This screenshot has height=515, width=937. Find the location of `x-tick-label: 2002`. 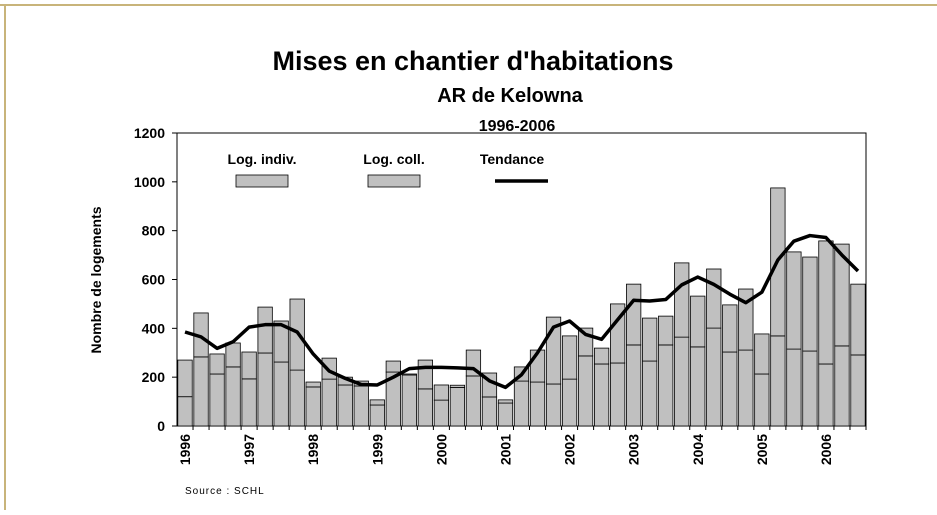

x-tick-label: 2002 is located at coordinates (570, 449).